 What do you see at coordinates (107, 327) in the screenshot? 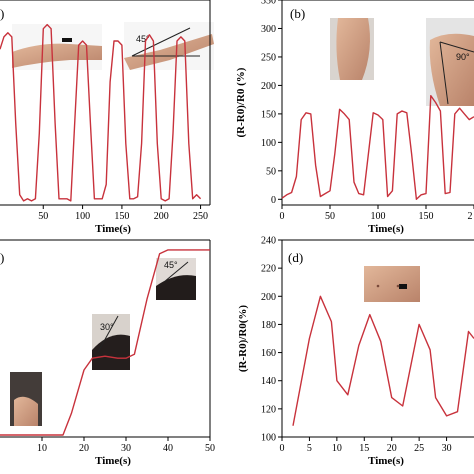
I see `angle-annotation: 30°` at bounding box center [107, 327].